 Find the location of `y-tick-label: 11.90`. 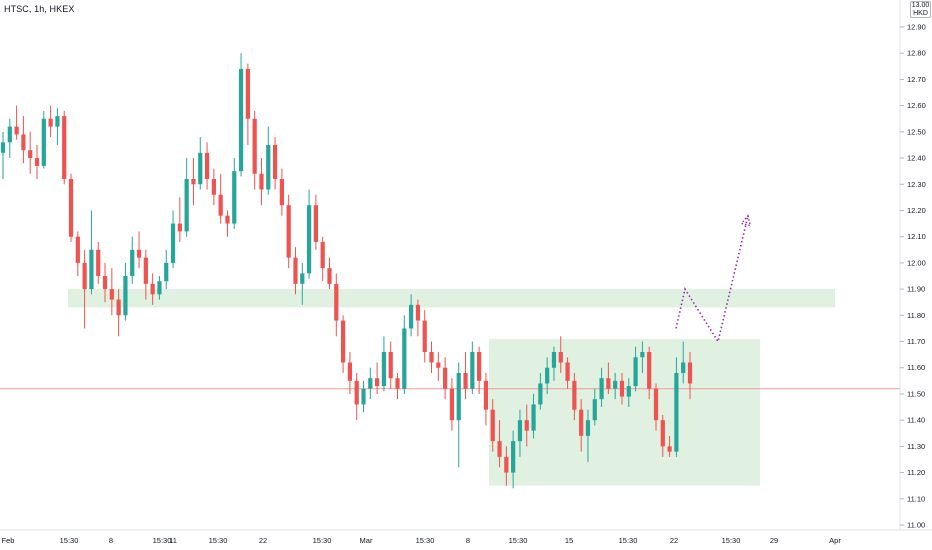

y-tick-label: 11.90 is located at coordinates (916, 289).